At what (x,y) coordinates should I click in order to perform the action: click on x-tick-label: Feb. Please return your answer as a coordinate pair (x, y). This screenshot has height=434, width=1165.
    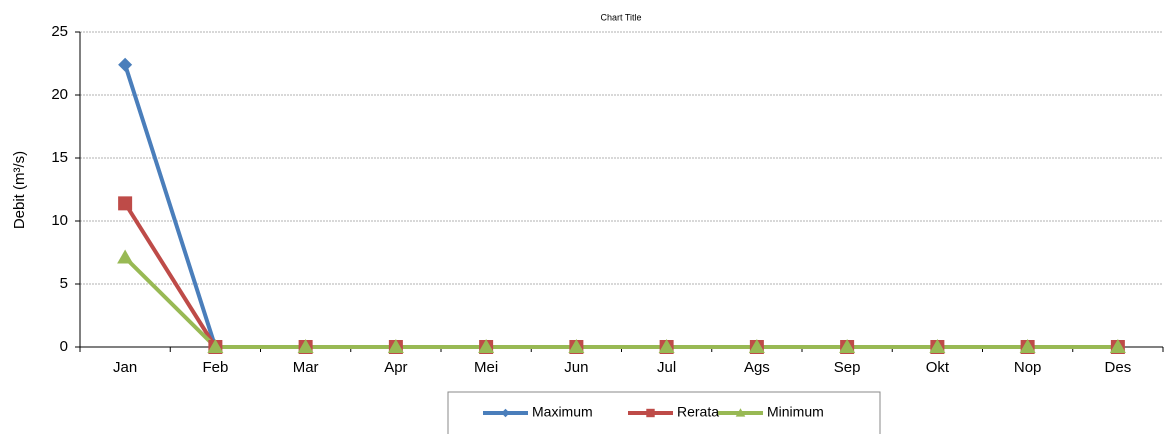
    Looking at the image, I should click on (215, 367).